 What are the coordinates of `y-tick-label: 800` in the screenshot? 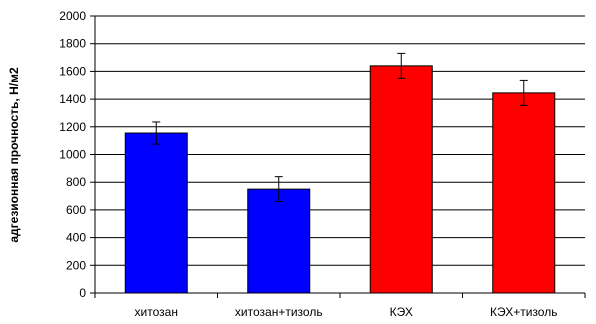 It's located at (76, 182).